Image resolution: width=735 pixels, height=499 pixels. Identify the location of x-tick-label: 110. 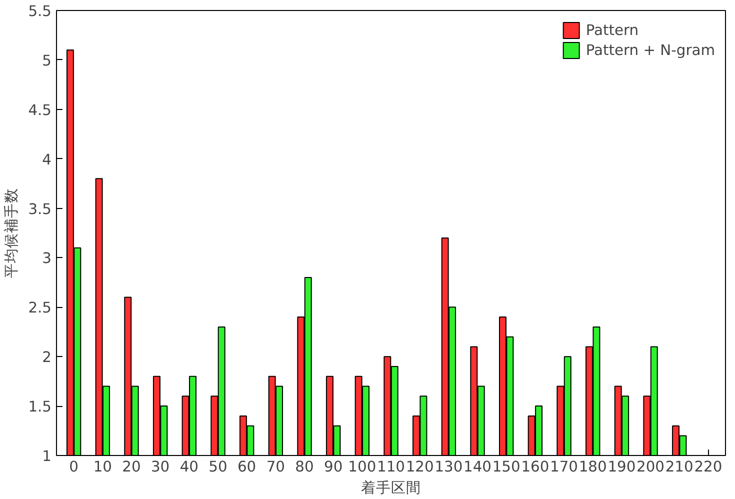
(391, 467).